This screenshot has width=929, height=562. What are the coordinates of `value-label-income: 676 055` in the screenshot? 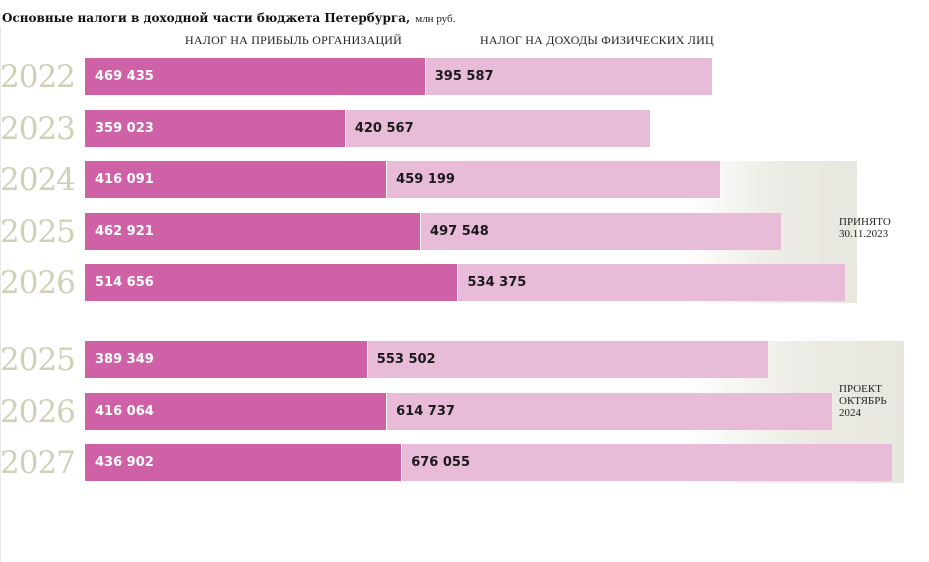 It's located at (441, 462).